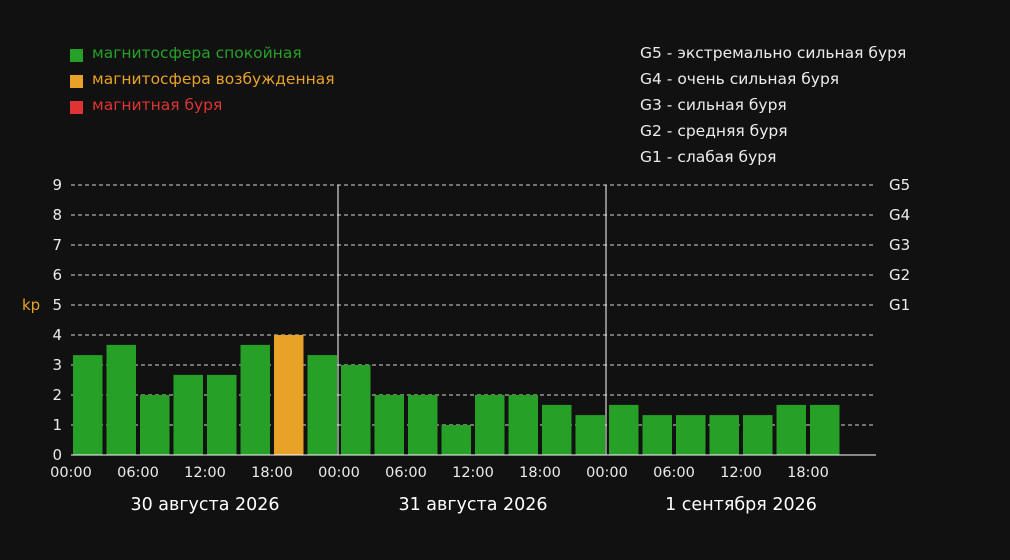  What do you see at coordinates (899, 245) in the screenshot?
I see `g-level-label: G3` at bounding box center [899, 245].